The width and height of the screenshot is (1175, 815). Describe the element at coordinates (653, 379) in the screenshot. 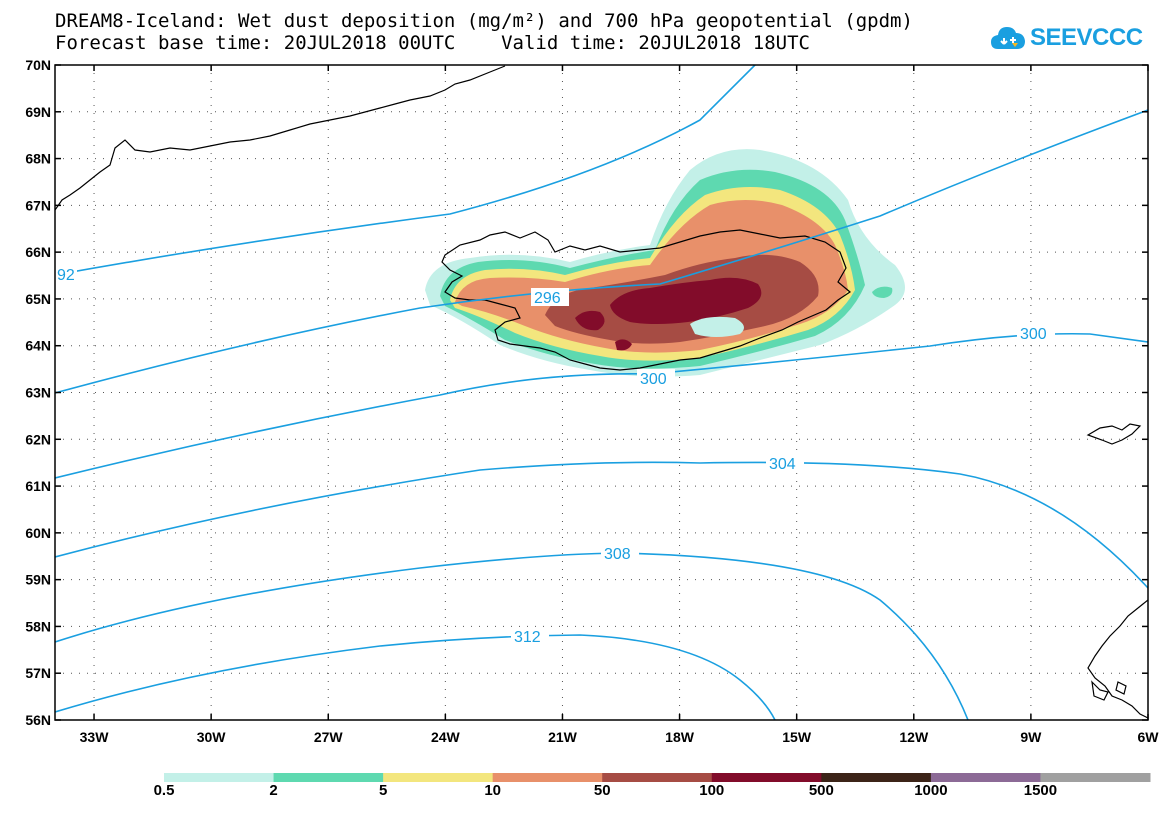

I see `contour-label-300-a: 300` at that location.